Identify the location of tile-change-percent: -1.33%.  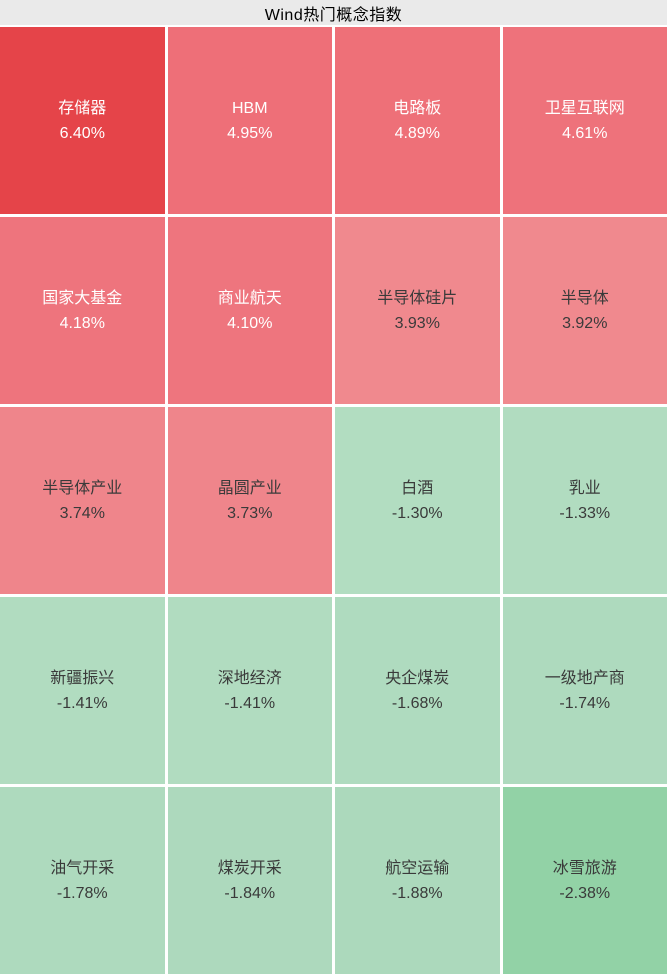
(585, 513).